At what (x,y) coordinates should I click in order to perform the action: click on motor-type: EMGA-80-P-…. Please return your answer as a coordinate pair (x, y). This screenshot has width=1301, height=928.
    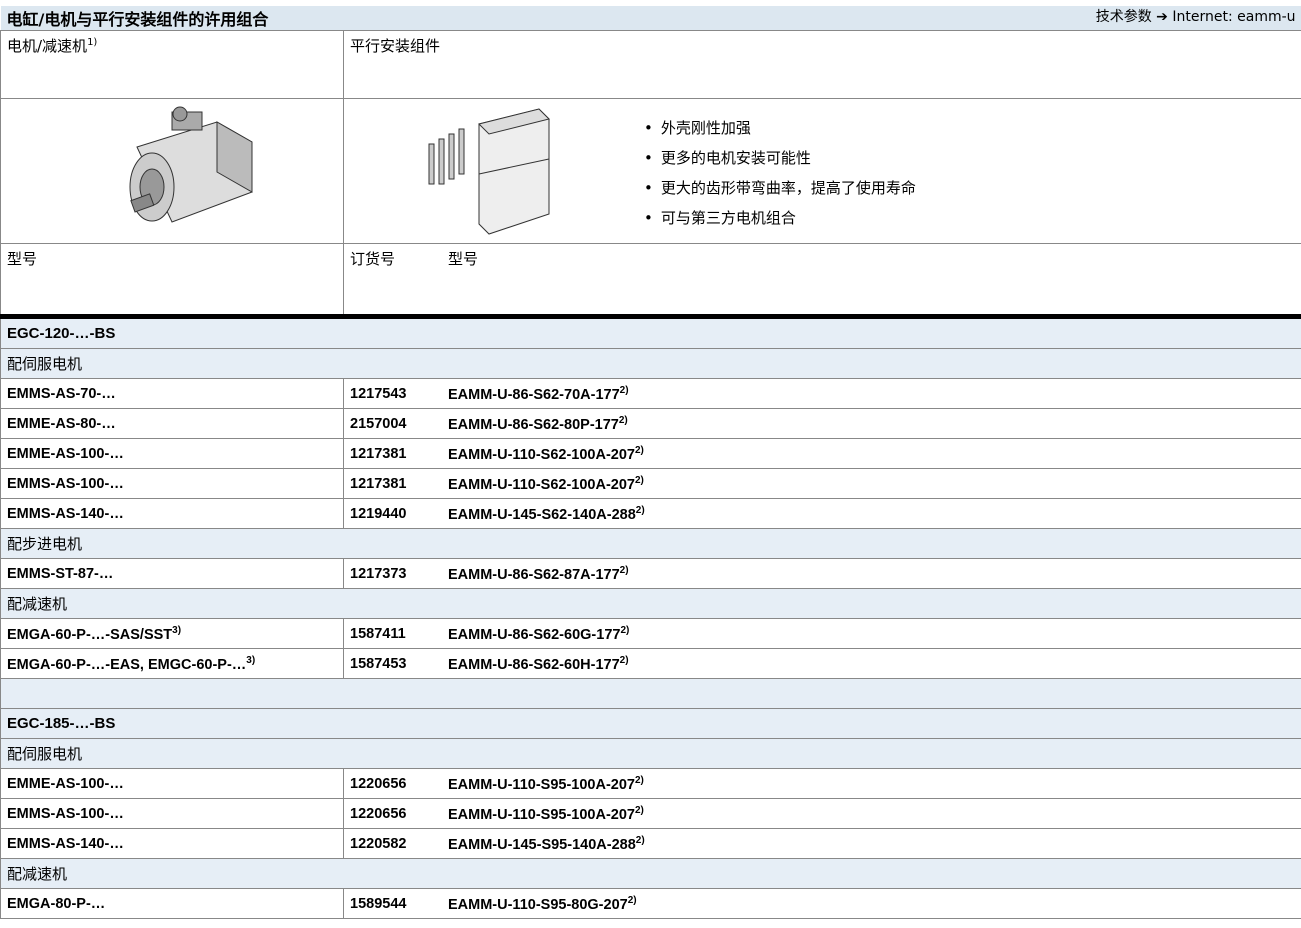
    Looking at the image, I should click on (56, 903).